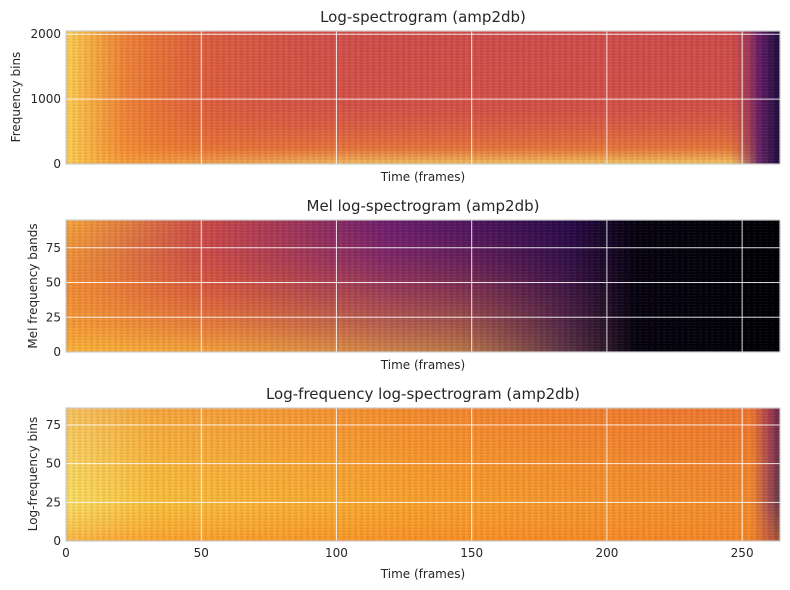  I want to click on panel2-title: Mel log-spectrogram (amp2db), so click(423, 206).